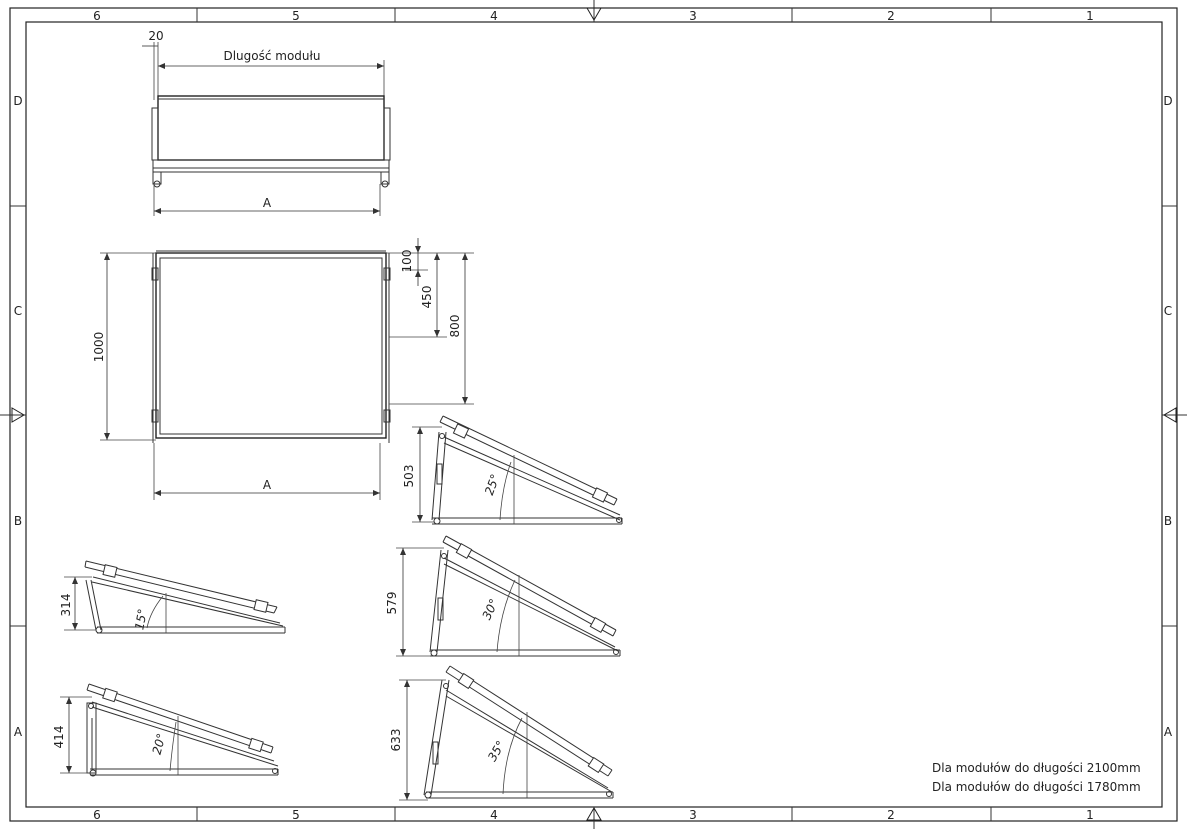  What do you see at coordinates (1168, 521) in the screenshot?
I see `row-label-right-b: B` at bounding box center [1168, 521].